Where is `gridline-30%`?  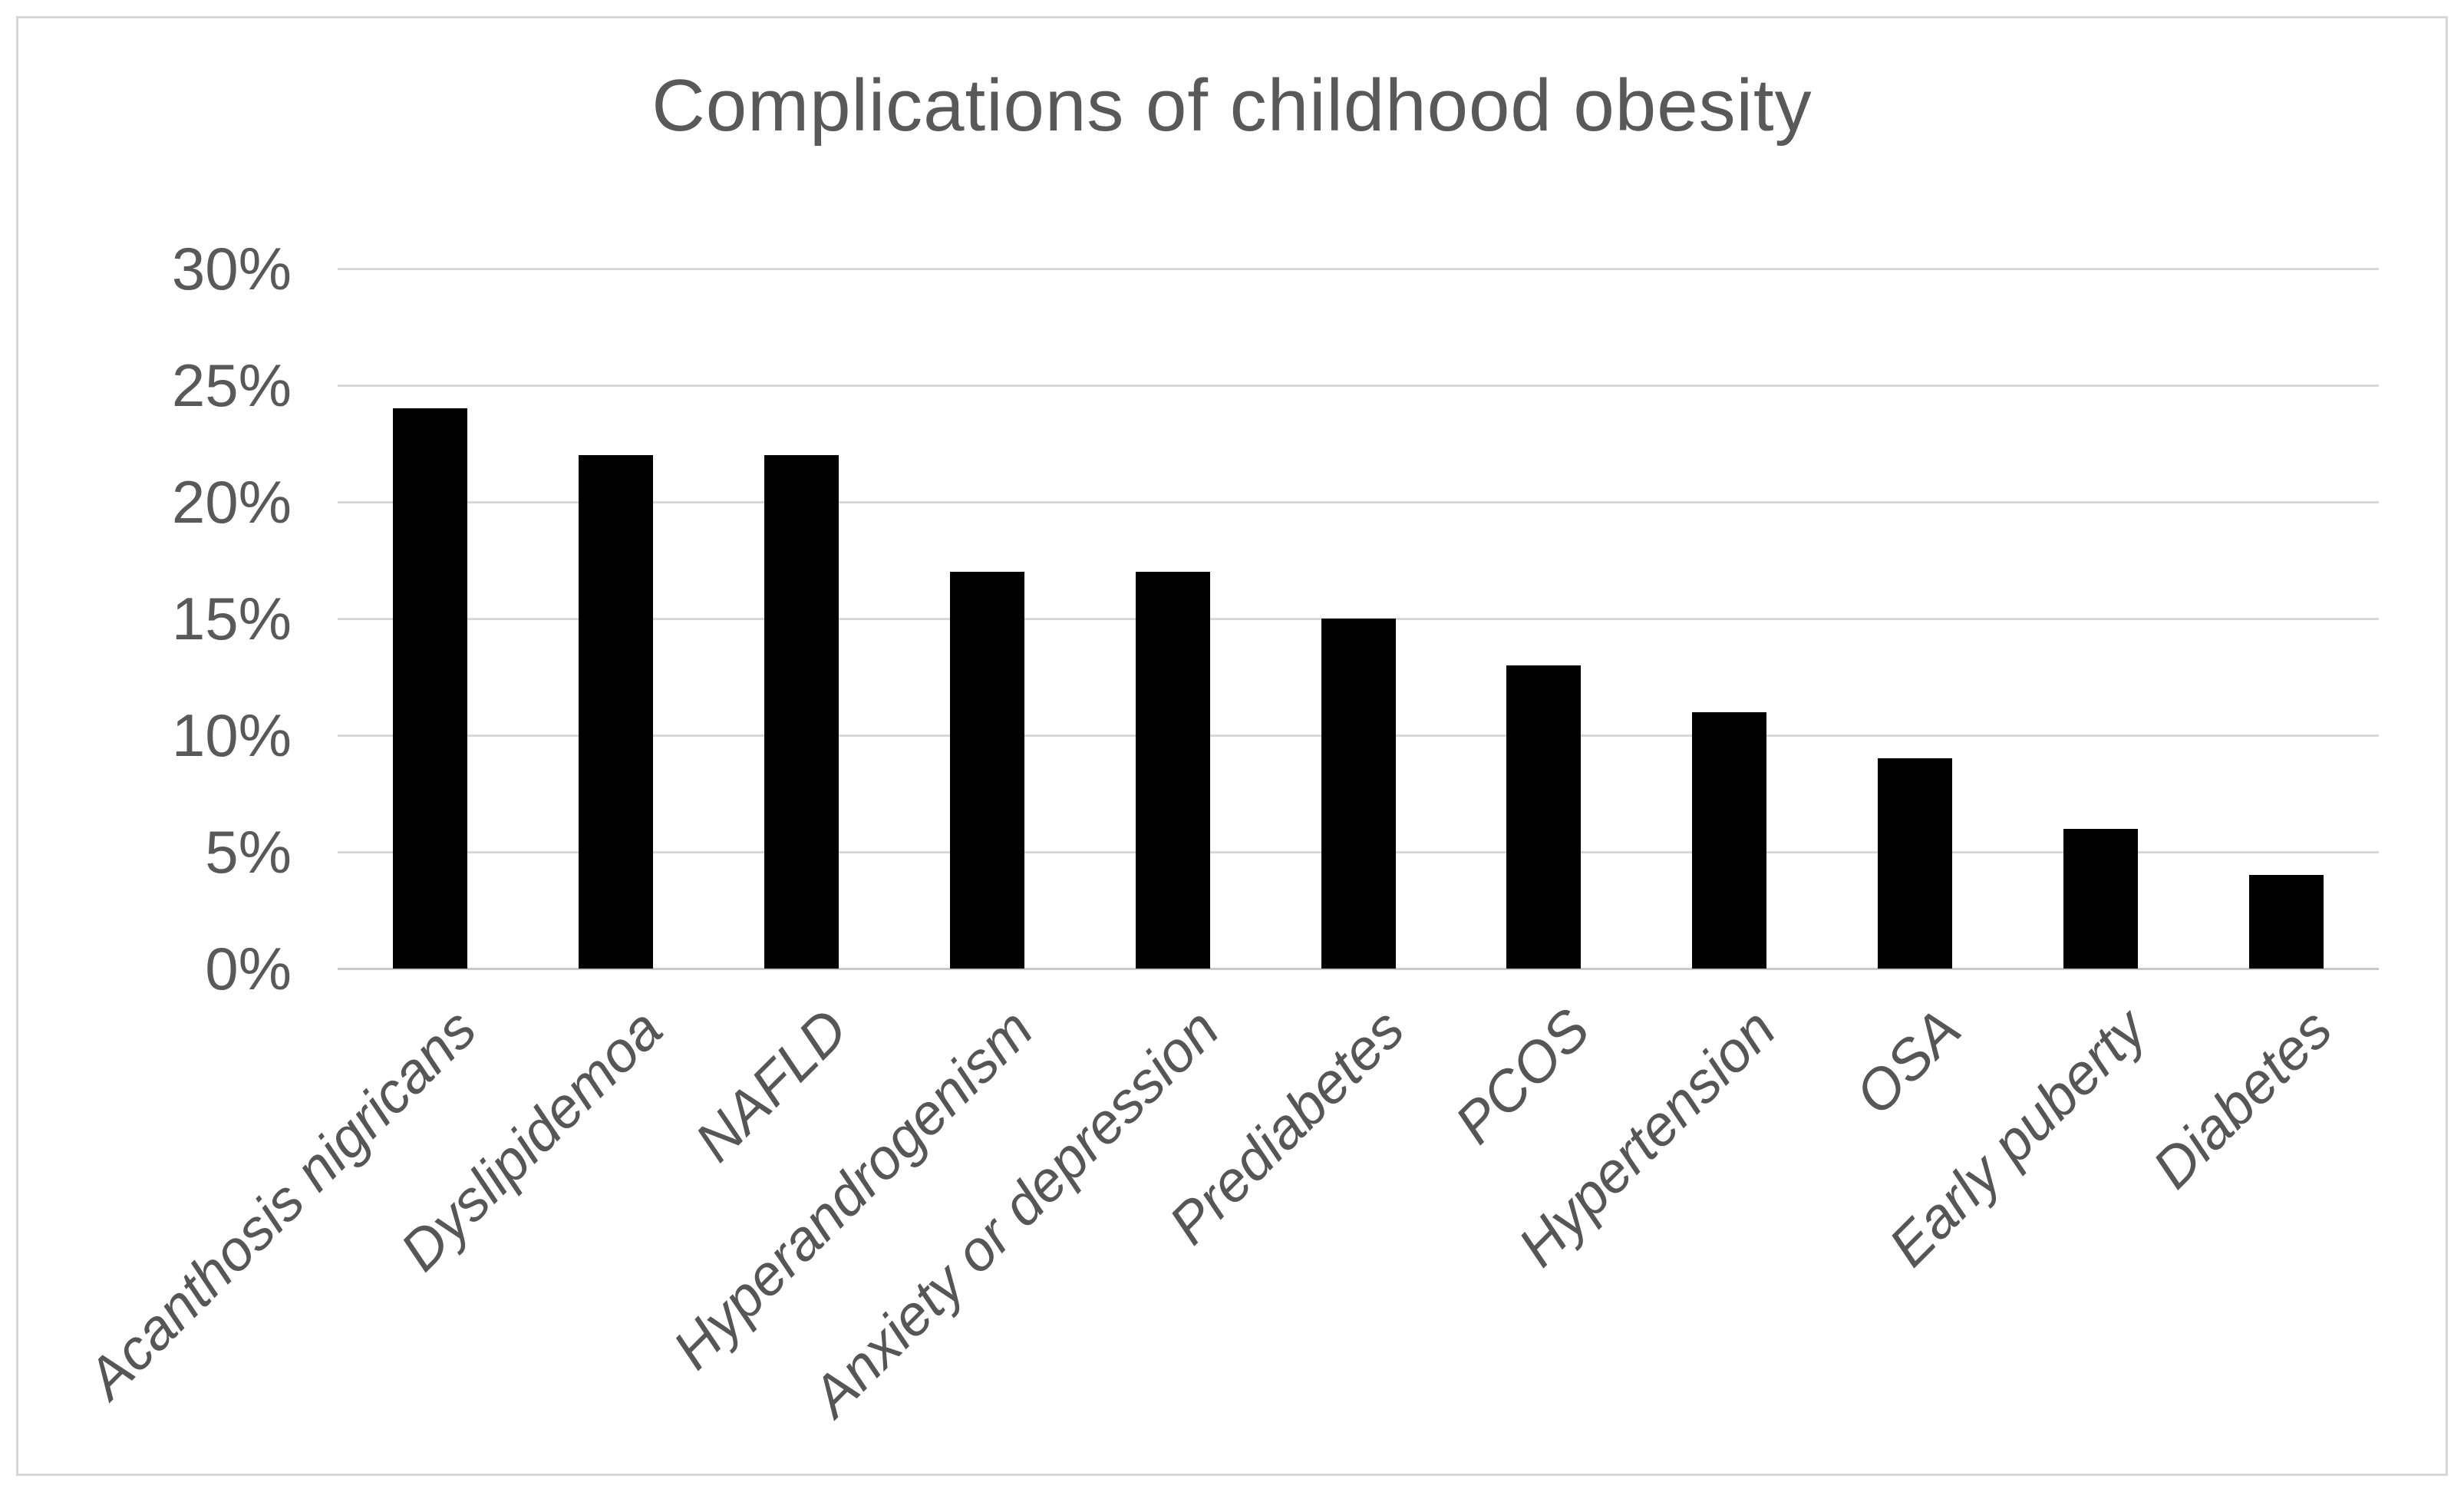 gridline-30% is located at coordinates (1359, 269).